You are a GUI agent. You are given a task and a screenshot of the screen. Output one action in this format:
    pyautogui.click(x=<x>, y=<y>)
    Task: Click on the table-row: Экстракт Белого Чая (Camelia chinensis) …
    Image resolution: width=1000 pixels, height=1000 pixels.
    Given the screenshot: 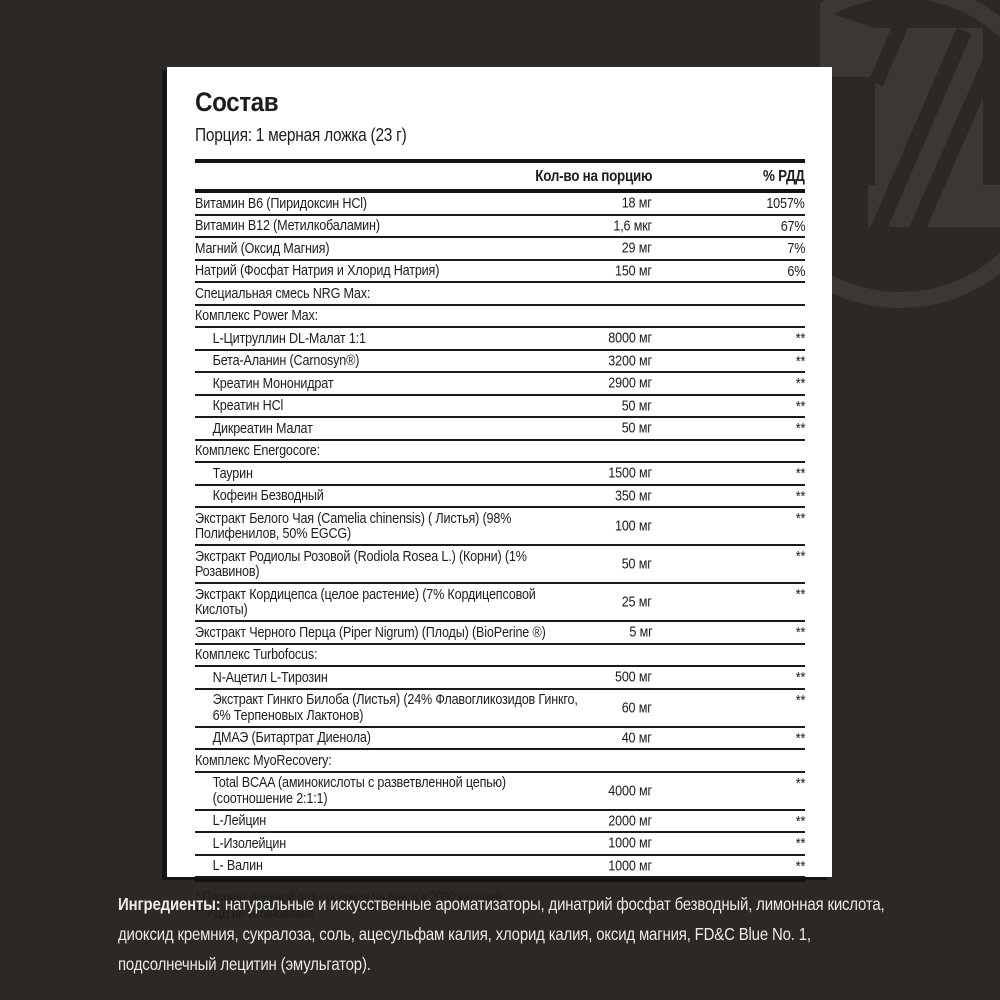 What is the action you would take?
    pyautogui.click(x=500, y=527)
    